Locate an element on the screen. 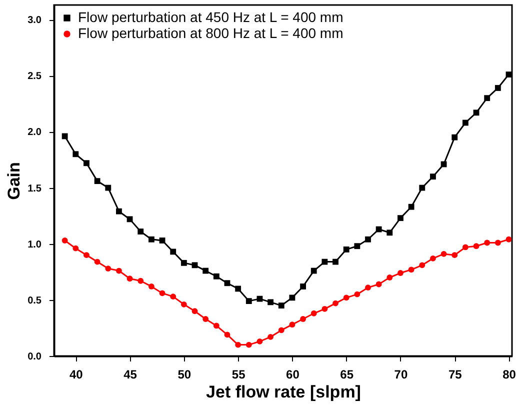 The height and width of the screenshot is (413, 526). x-tick-label: 45 is located at coordinates (131, 375).